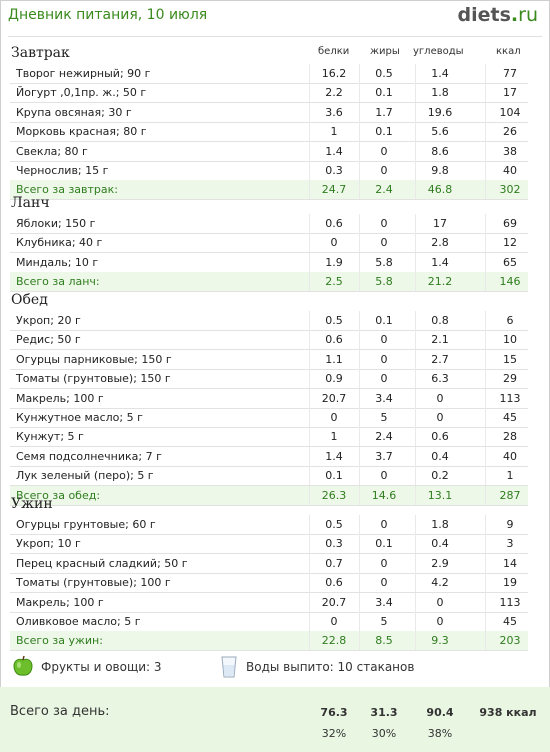 The width and height of the screenshot is (550, 752). I want to click on food-row: Перец красный сладкий; 50 г 0.7 0 2.9 14, so click(269, 564).